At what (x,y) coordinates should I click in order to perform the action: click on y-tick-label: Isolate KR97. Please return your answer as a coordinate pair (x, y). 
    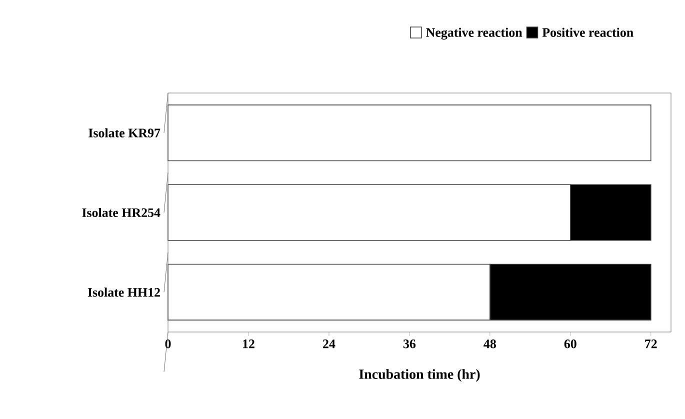
    Looking at the image, I should click on (124, 133).